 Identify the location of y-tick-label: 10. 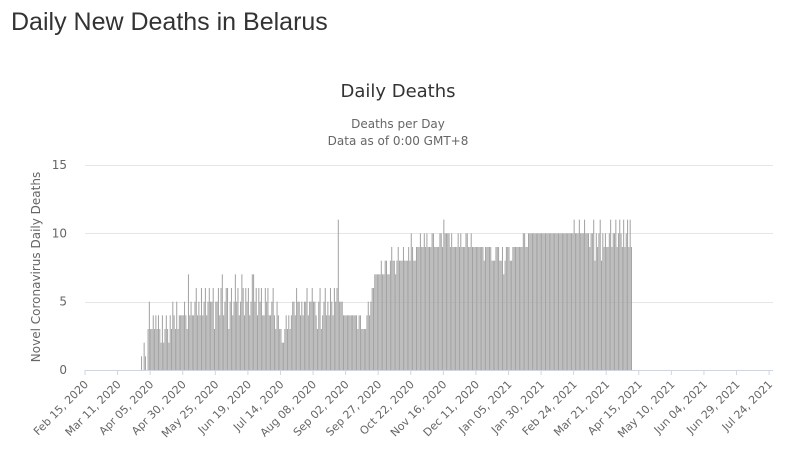
(59, 233).